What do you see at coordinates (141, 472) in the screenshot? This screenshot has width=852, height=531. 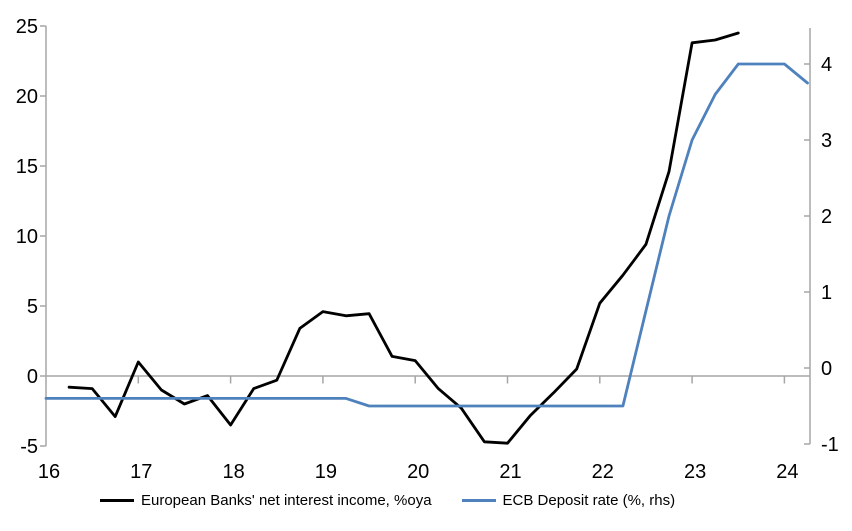 I see `x-axis-tick-label: 17` at bounding box center [141, 472].